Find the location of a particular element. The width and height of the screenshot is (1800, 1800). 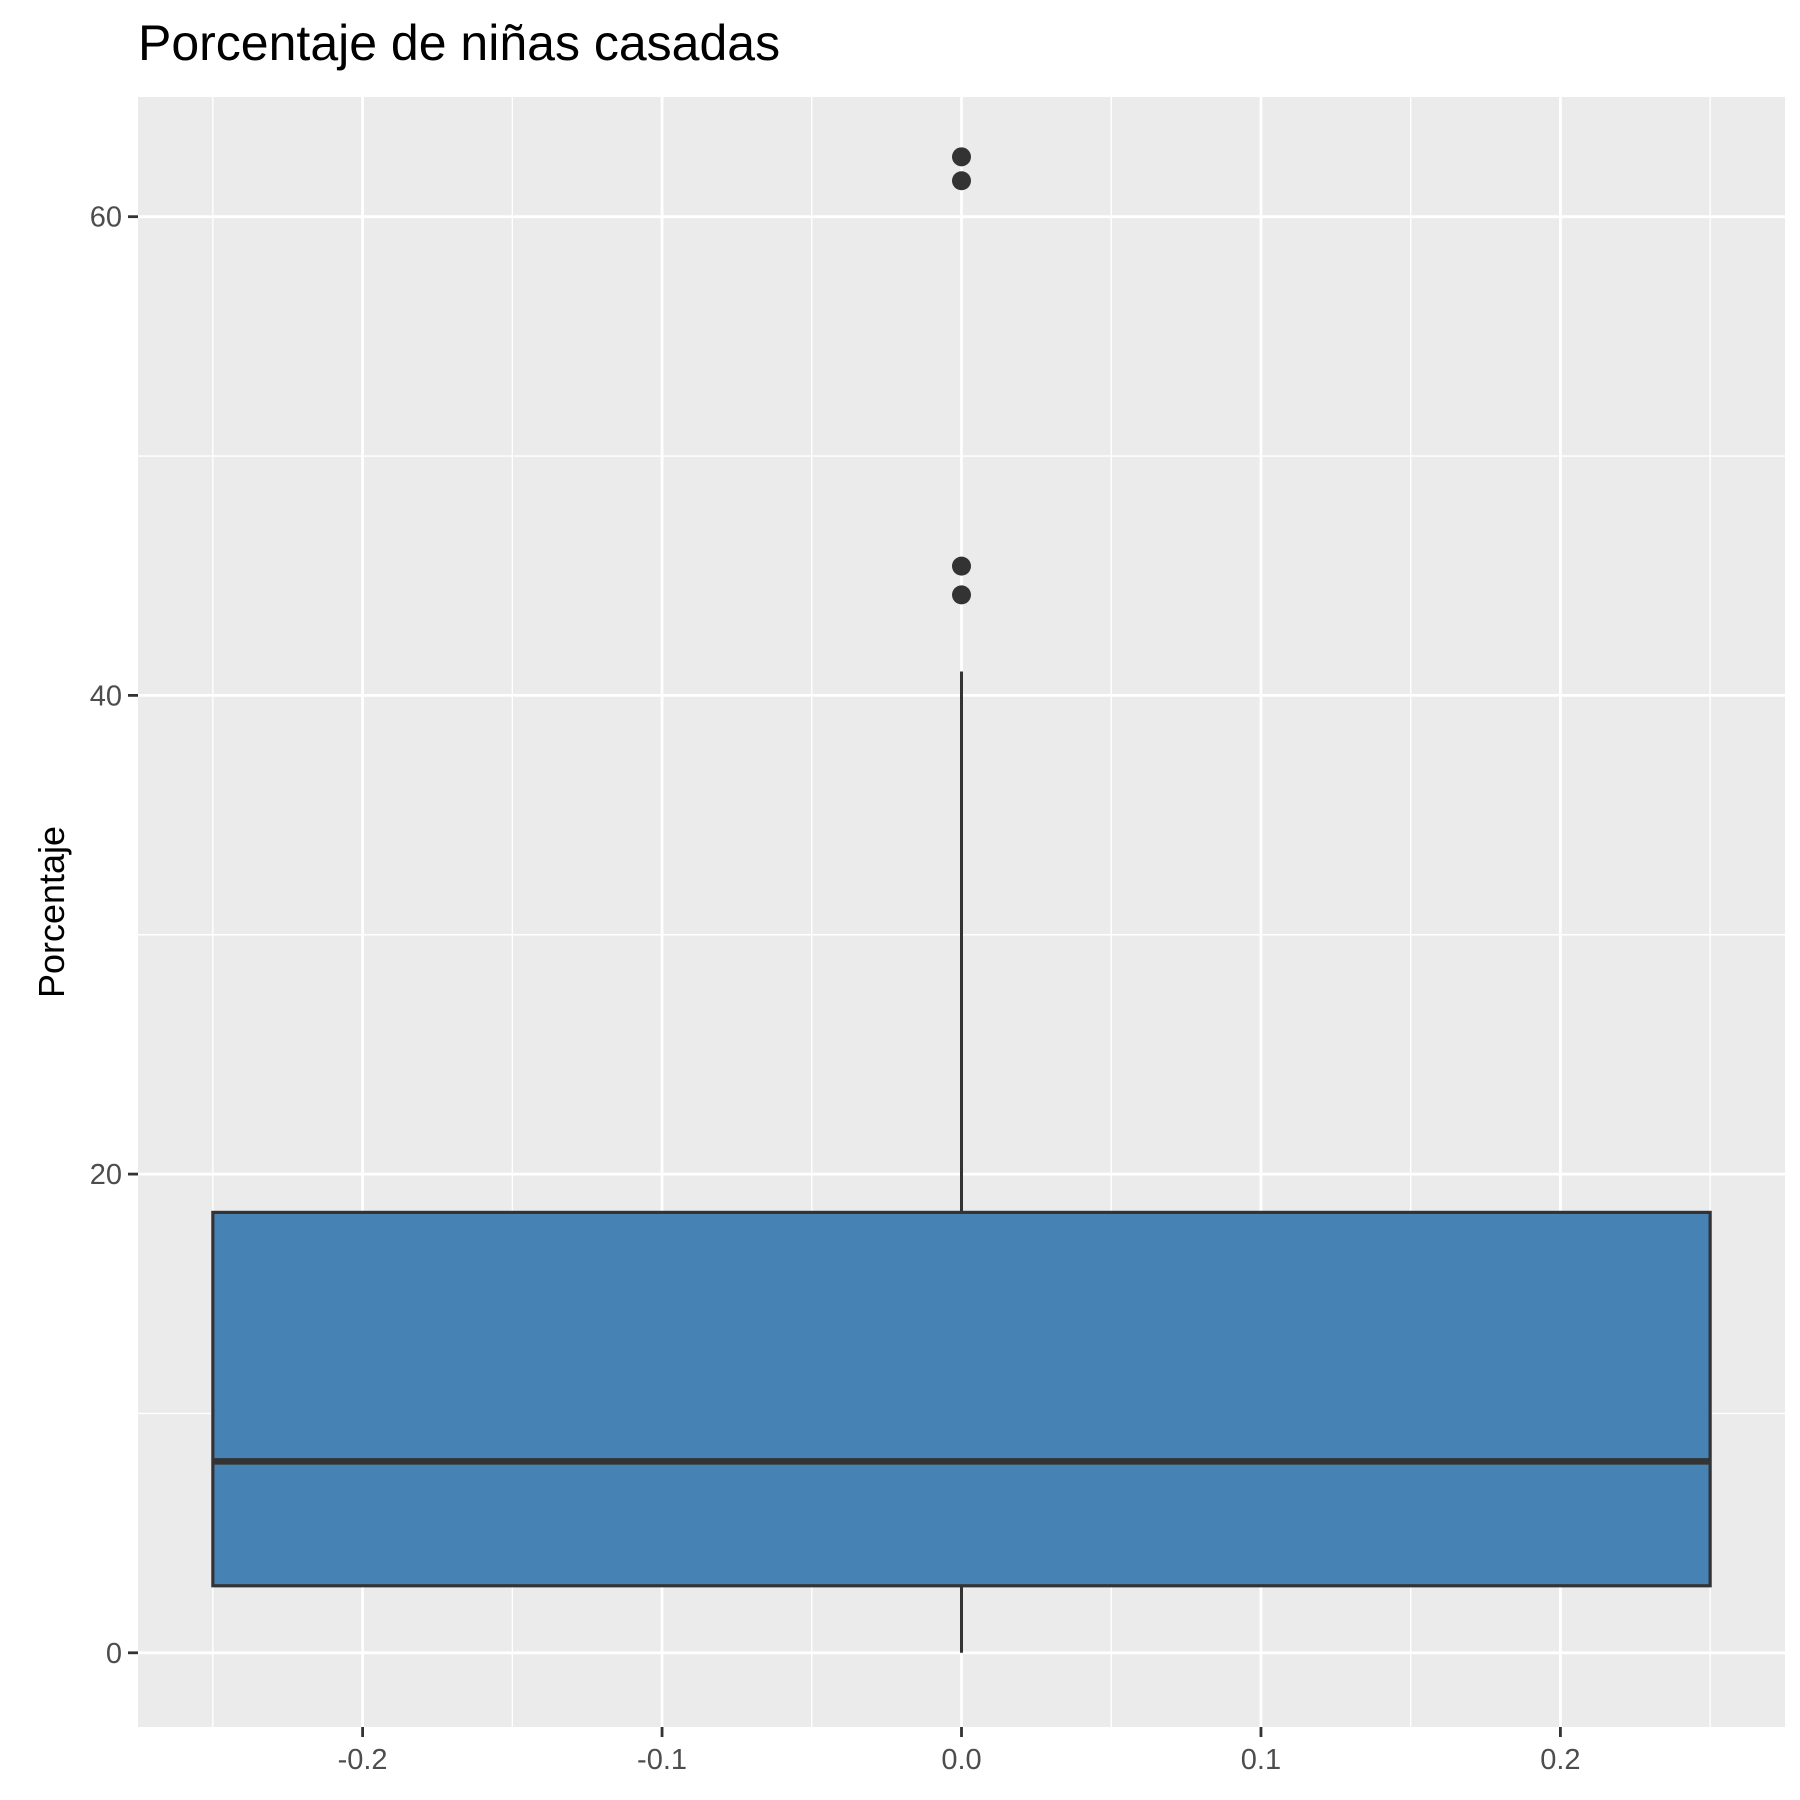

x-tick-label: 0.2 is located at coordinates (1560, 1760).